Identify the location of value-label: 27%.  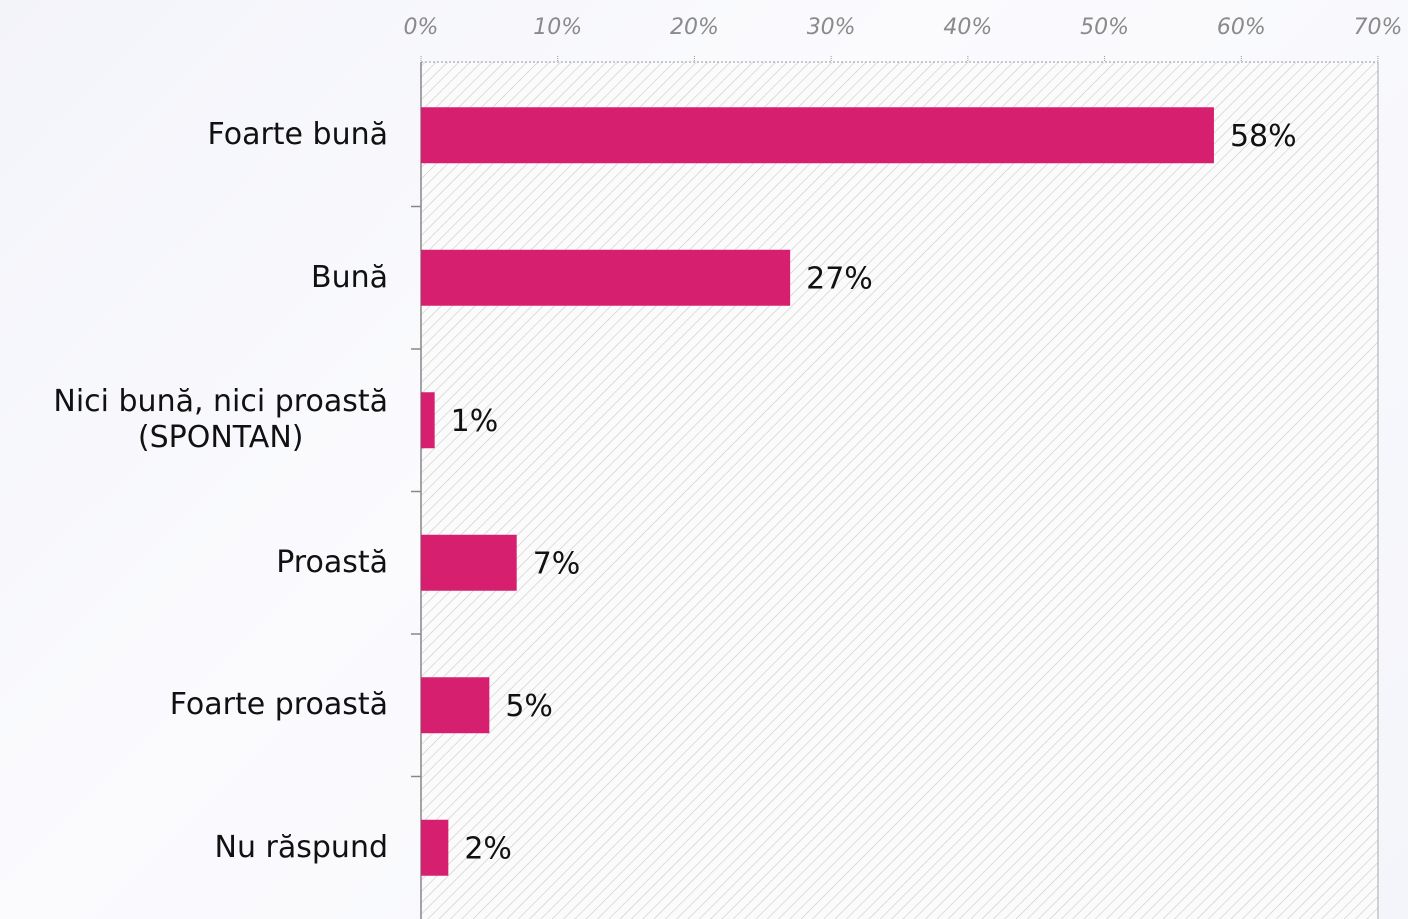
(839, 278).